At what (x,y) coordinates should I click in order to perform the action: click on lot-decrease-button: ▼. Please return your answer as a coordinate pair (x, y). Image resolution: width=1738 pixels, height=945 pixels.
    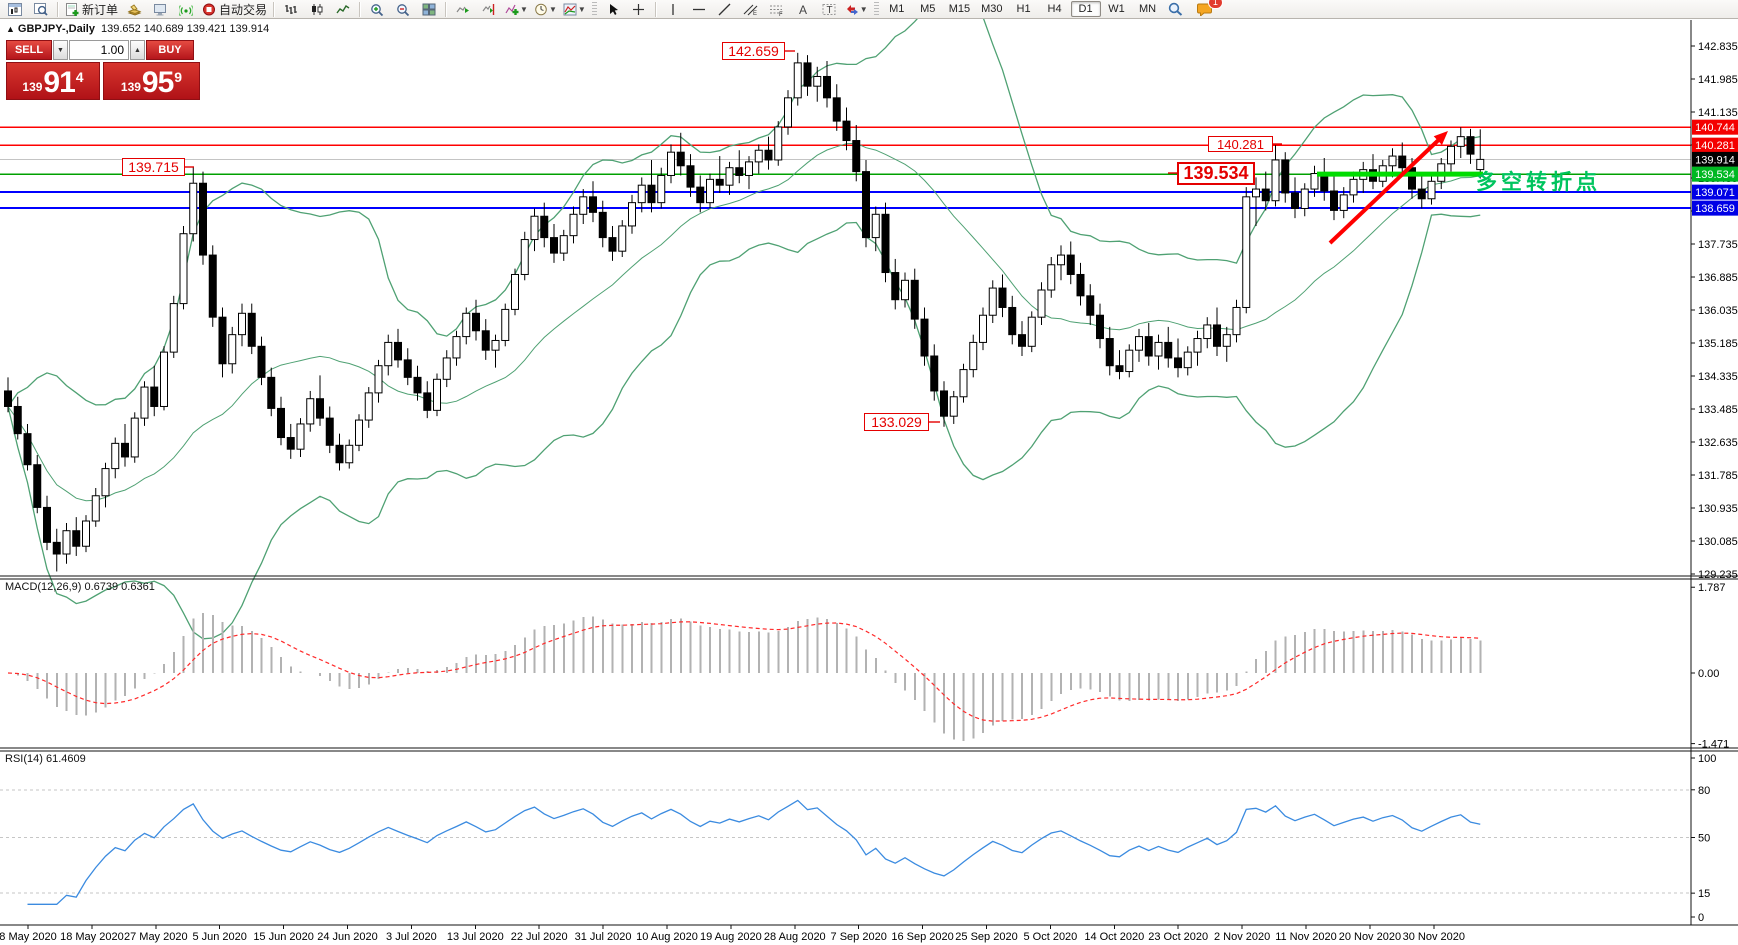
    Looking at the image, I should click on (60, 50).